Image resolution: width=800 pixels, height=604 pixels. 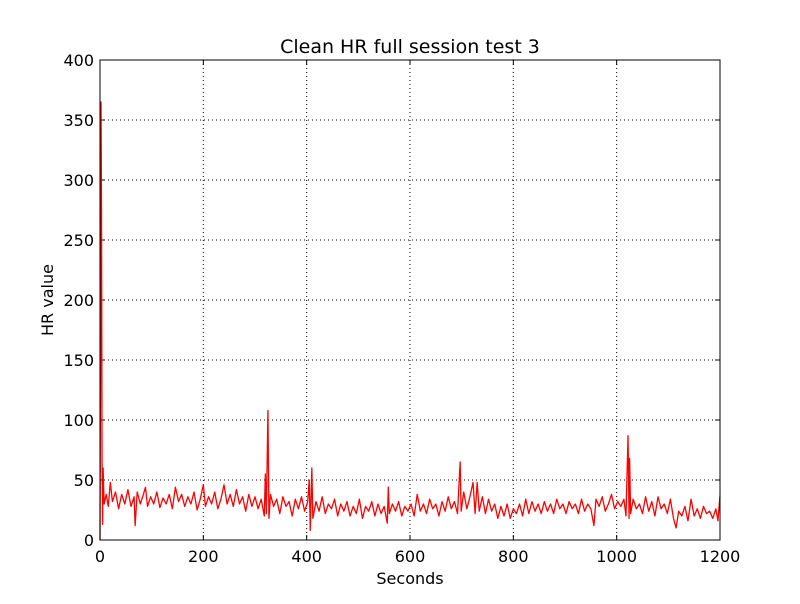 What do you see at coordinates (78, 240) in the screenshot?
I see `y-tick-label: 250` at bounding box center [78, 240].